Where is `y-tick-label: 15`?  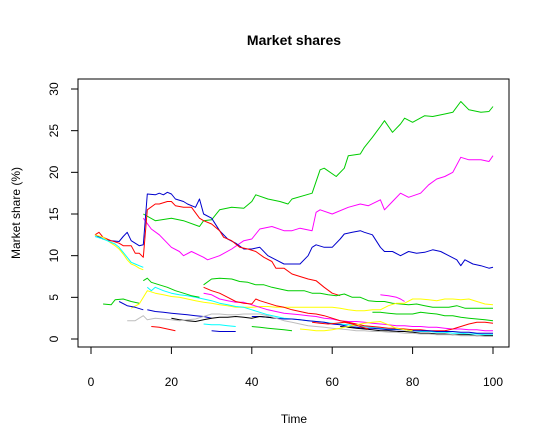
y-tick-label: 15 is located at coordinates (54, 214).